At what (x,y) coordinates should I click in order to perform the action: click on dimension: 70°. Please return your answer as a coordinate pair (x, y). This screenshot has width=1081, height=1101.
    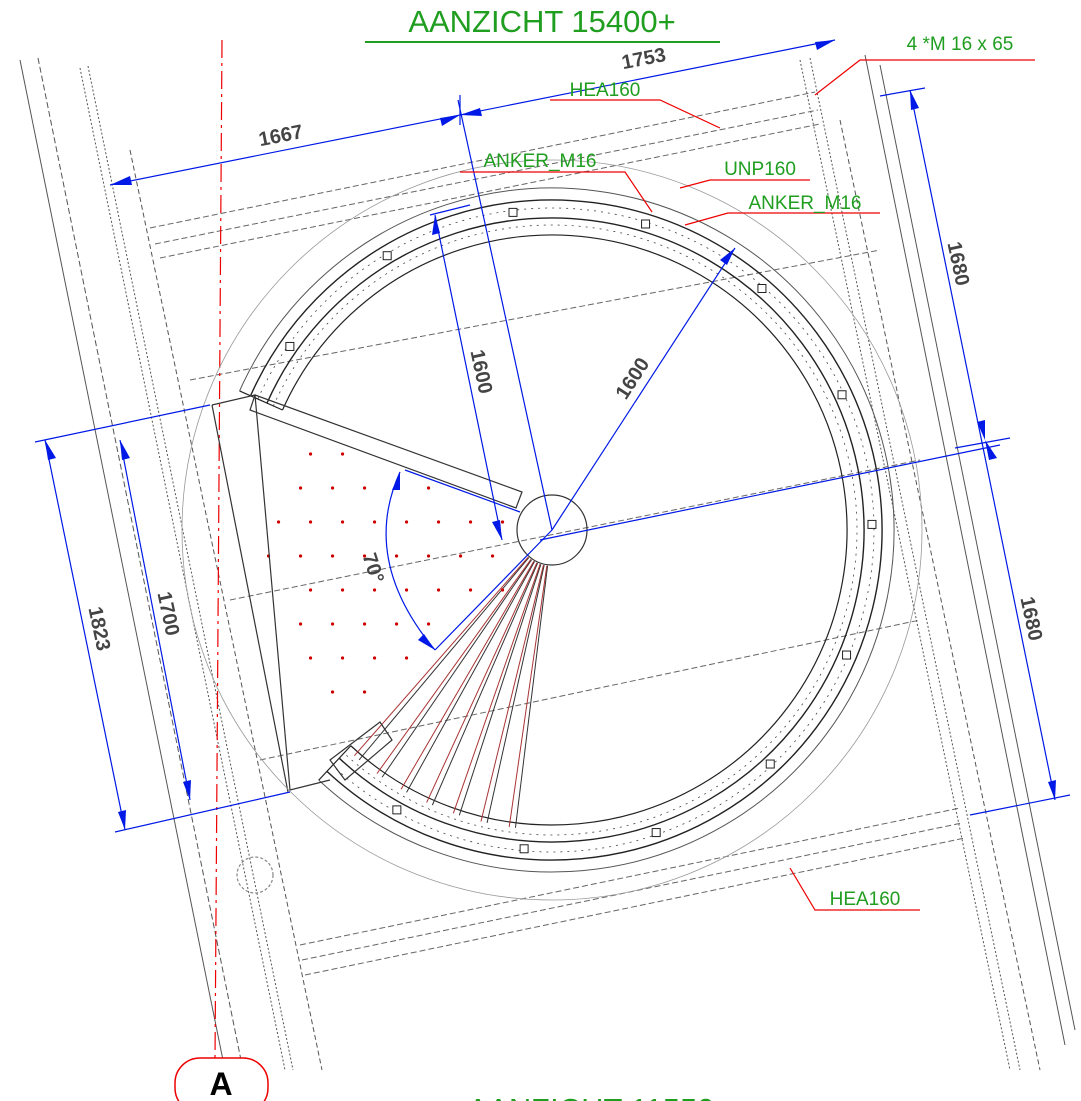
    Looking at the image, I should click on (373, 568).